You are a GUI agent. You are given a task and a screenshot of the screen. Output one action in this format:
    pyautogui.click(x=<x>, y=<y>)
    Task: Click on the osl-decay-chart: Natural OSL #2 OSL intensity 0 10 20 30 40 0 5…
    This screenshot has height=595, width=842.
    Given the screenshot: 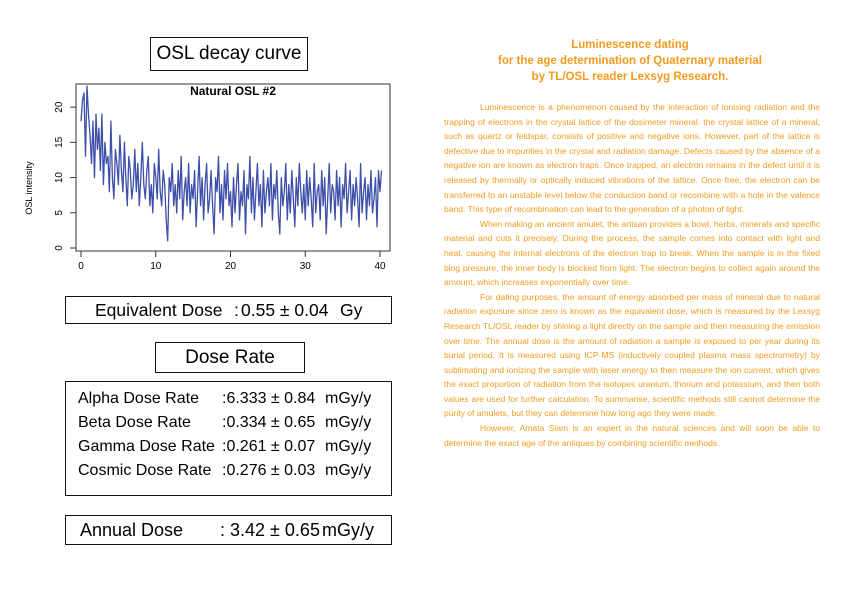 What is the action you would take?
    pyautogui.click(x=207, y=177)
    